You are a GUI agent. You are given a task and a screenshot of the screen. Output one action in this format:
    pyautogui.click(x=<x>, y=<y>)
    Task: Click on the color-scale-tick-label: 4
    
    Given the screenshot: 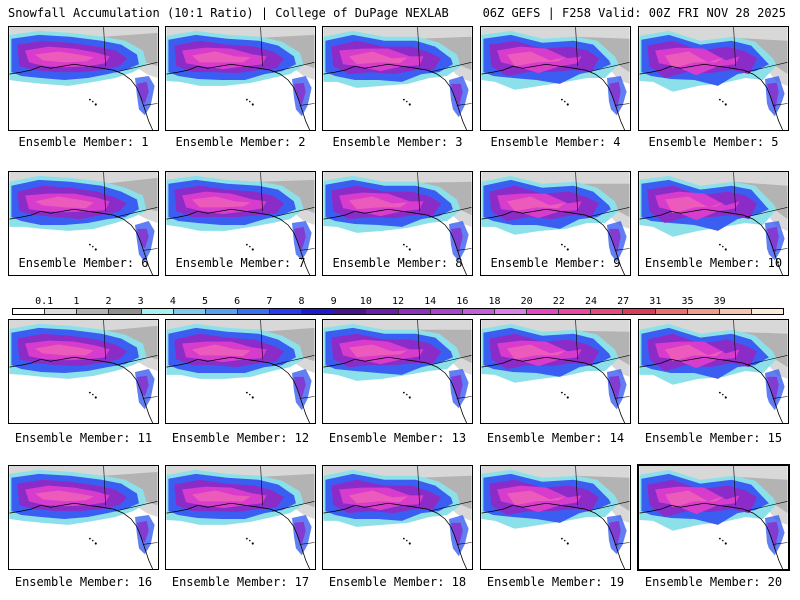 What is the action you would take?
    pyautogui.click(x=172, y=301)
    